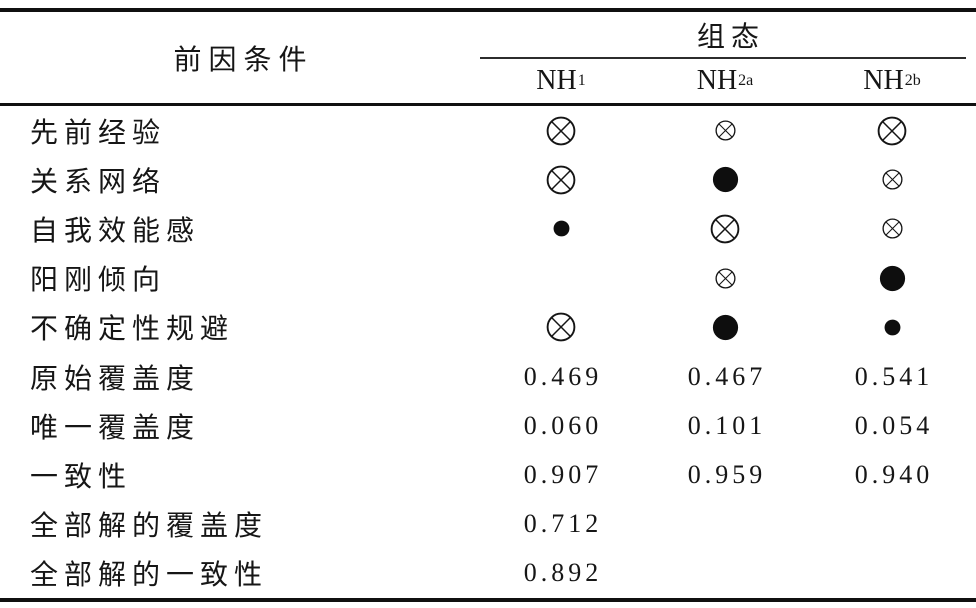  Describe the element at coordinates (488, 10) in the screenshot. I see `top-rule` at that location.